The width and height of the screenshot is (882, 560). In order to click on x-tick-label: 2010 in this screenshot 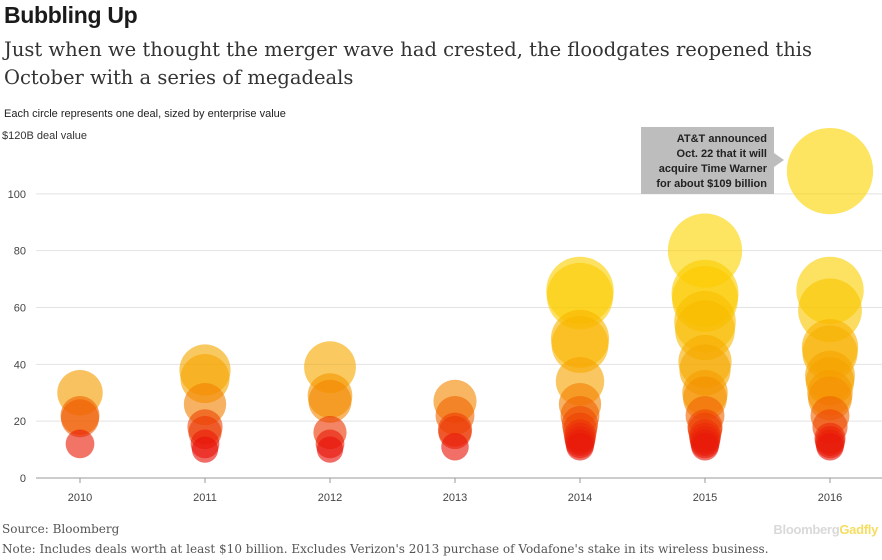, I will do `click(80, 498)`.